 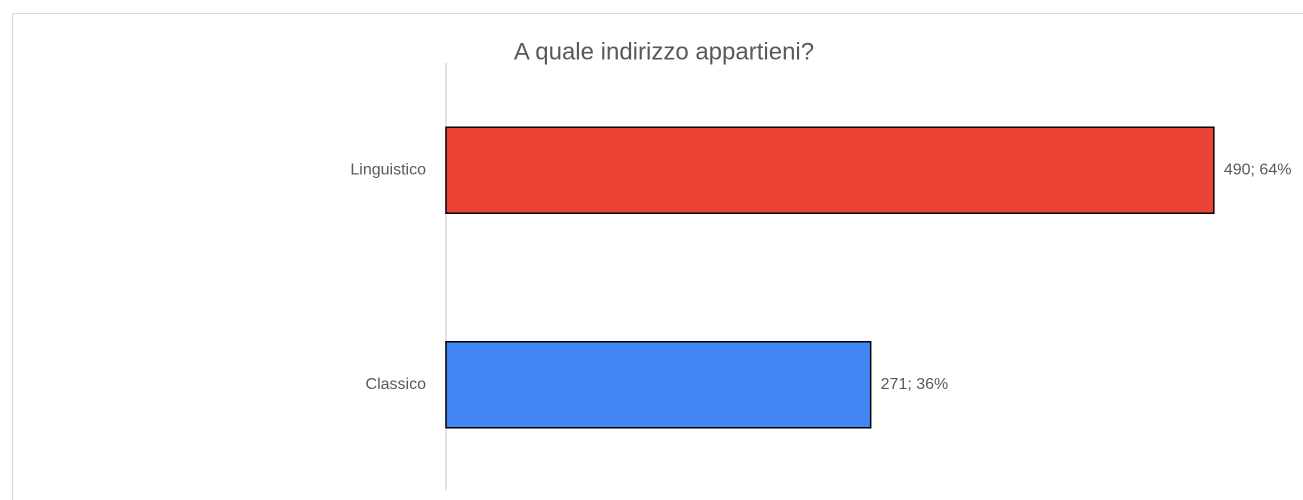 What do you see at coordinates (396, 384) in the screenshot?
I see `category-label: Classico` at bounding box center [396, 384].